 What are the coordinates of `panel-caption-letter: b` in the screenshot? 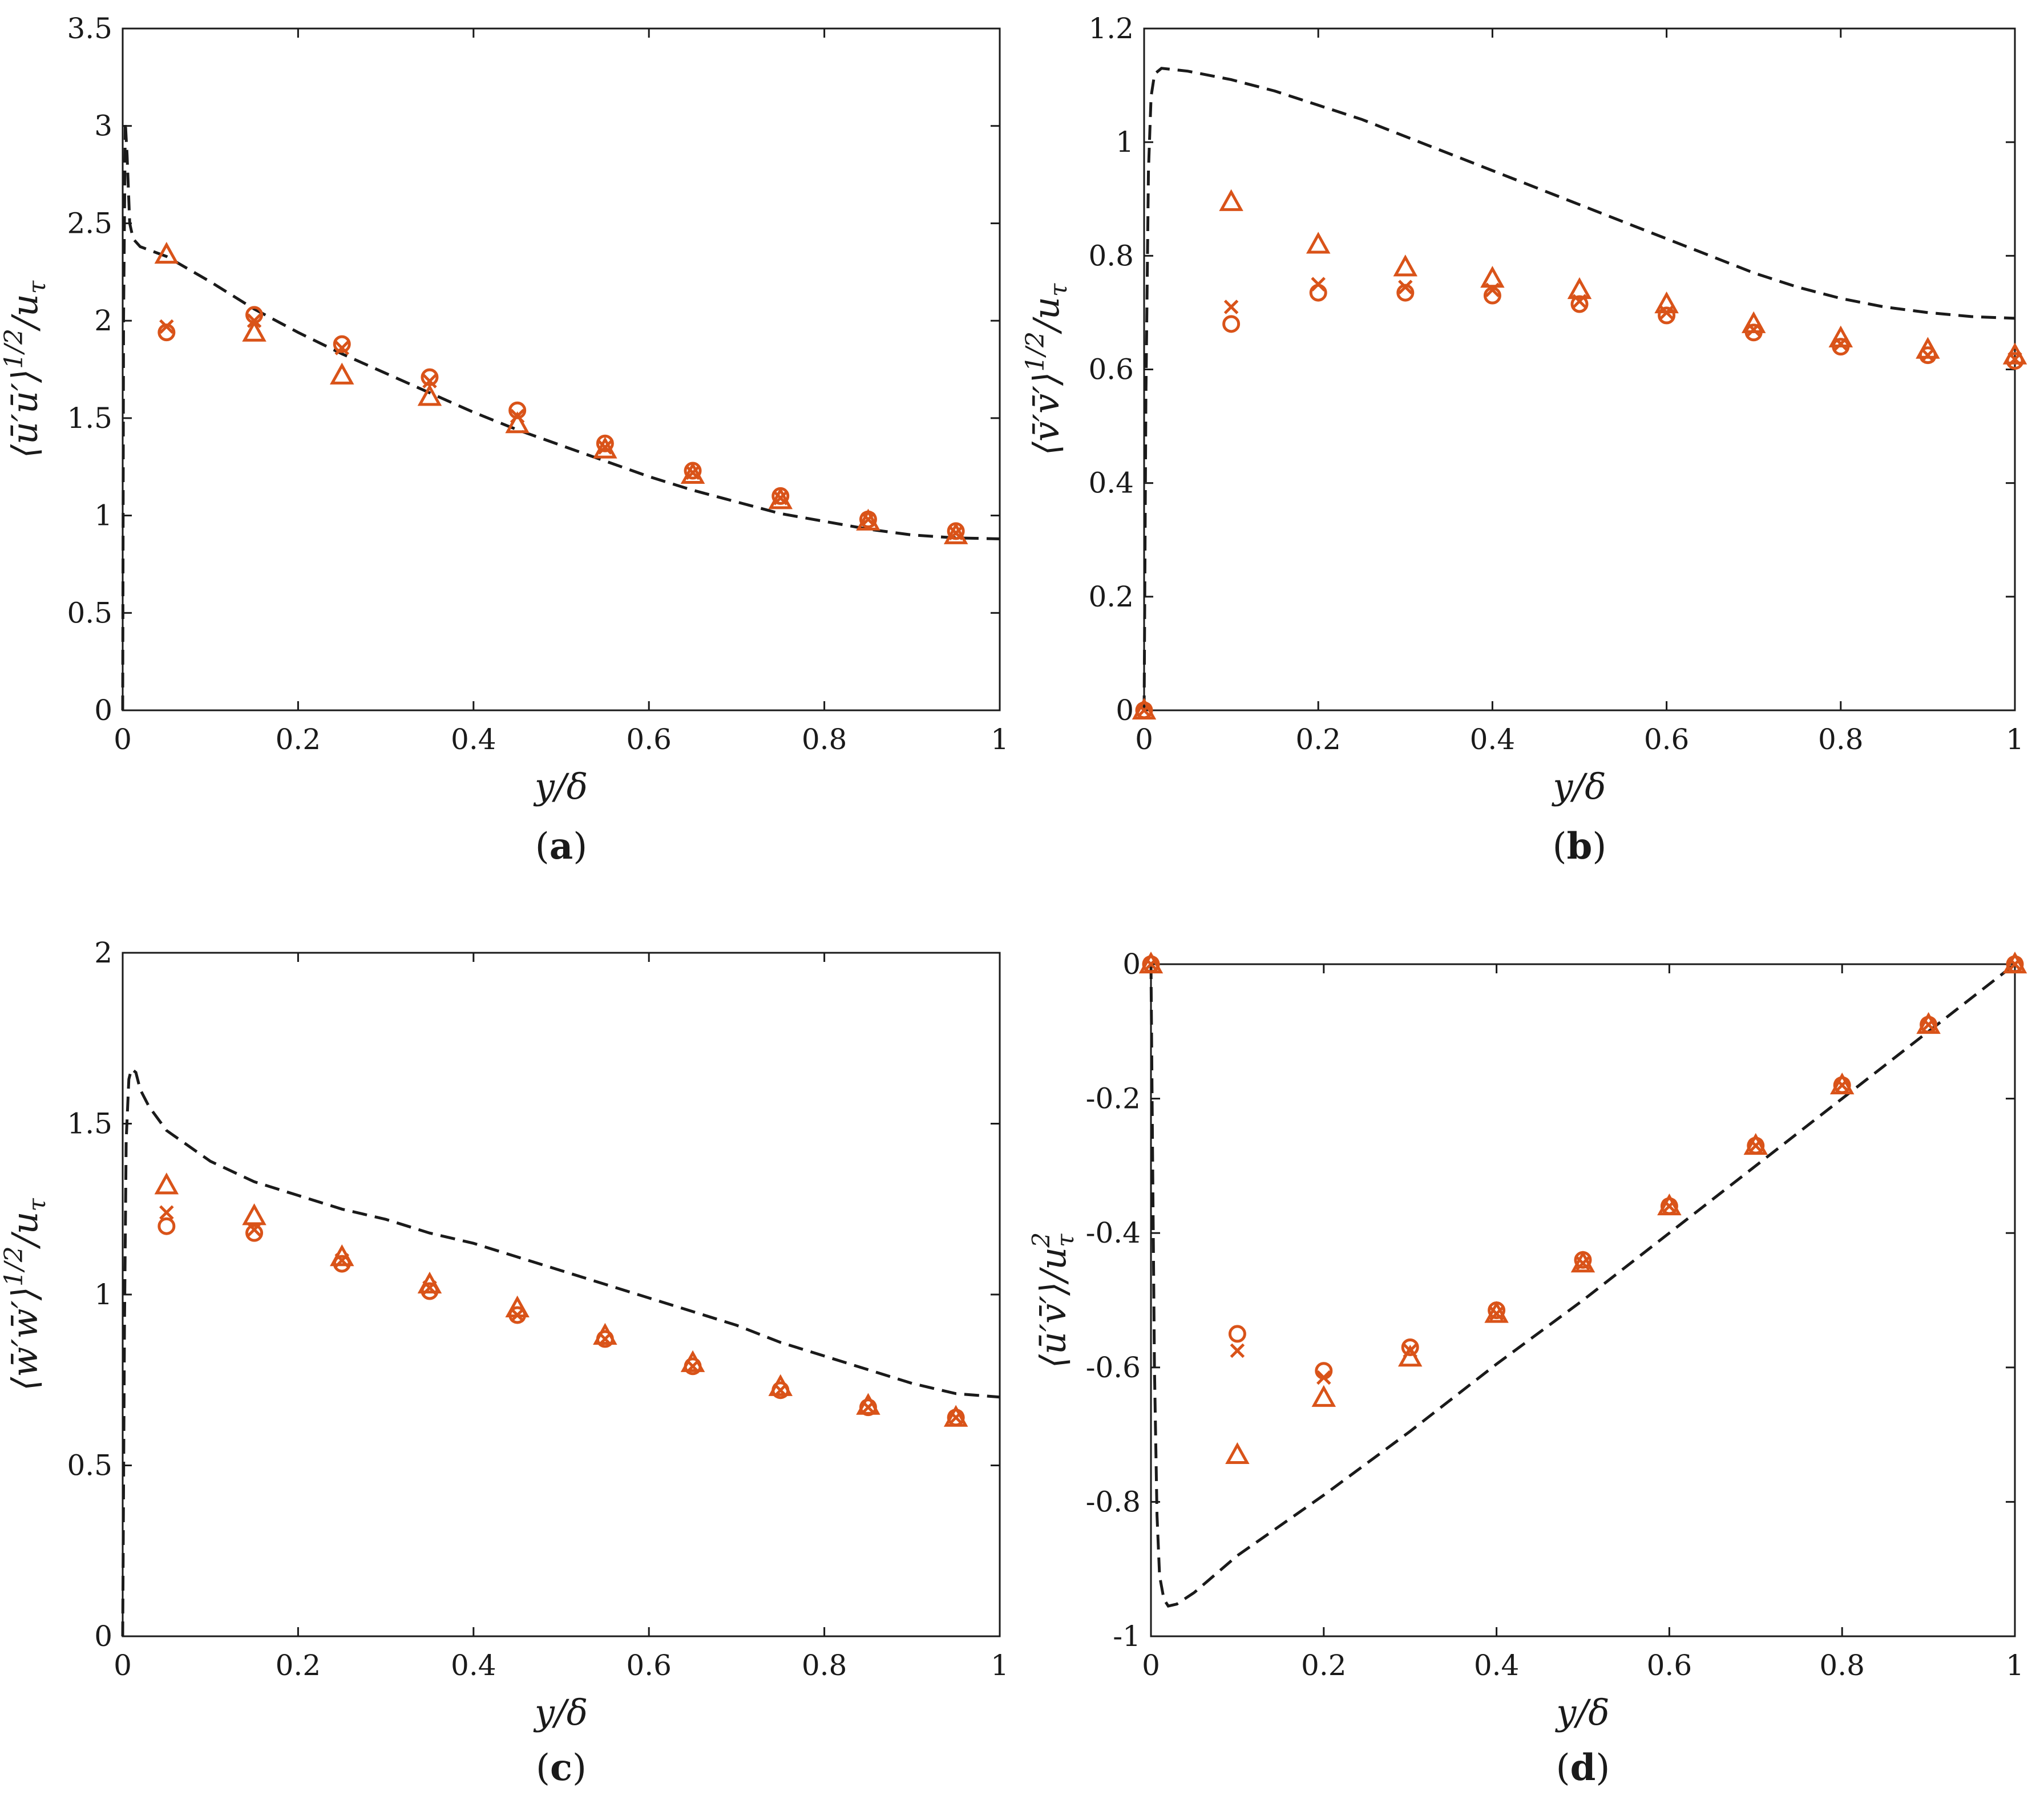 It's located at (1580, 846).